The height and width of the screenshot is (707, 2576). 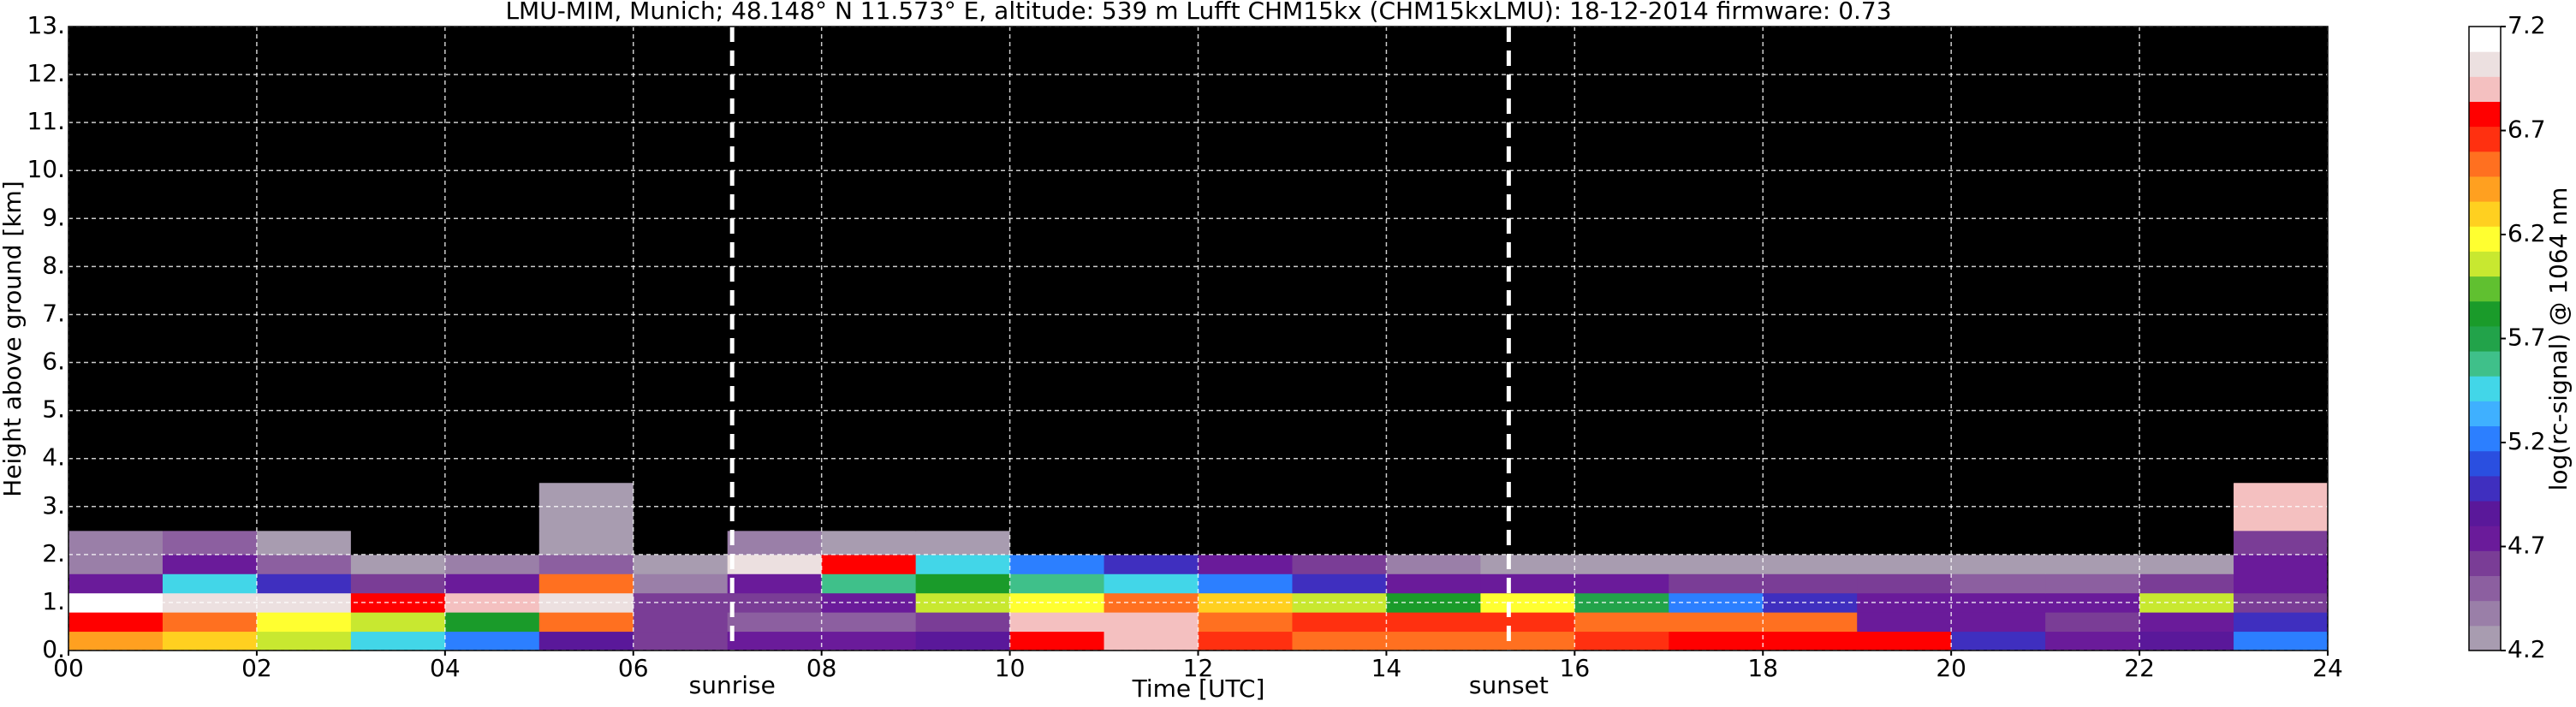 What do you see at coordinates (2139, 668) in the screenshot?
I see `x-tick-label: 22` at bounding box center [2139, 668].